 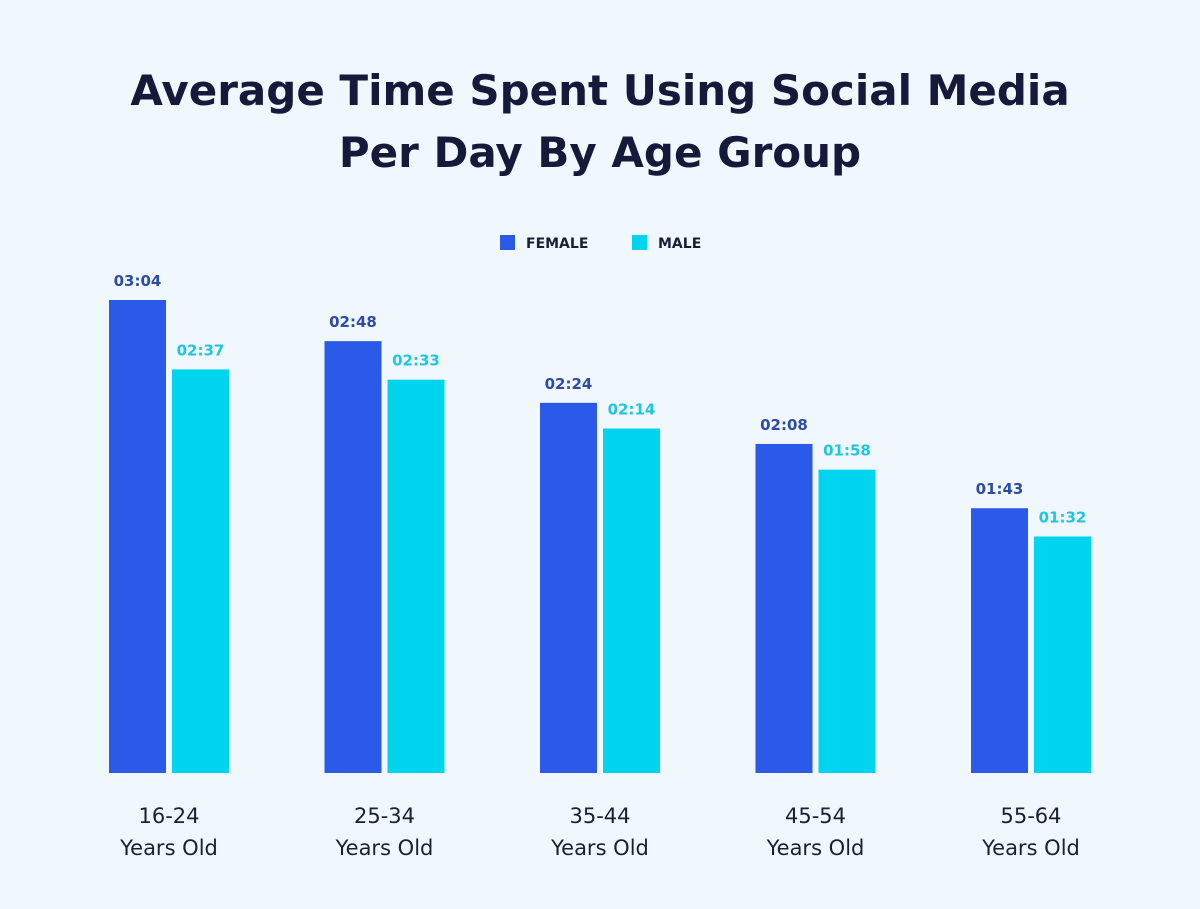 I want to click on category-sublabel-35-44: Years Old, so click(x=599, y=848).